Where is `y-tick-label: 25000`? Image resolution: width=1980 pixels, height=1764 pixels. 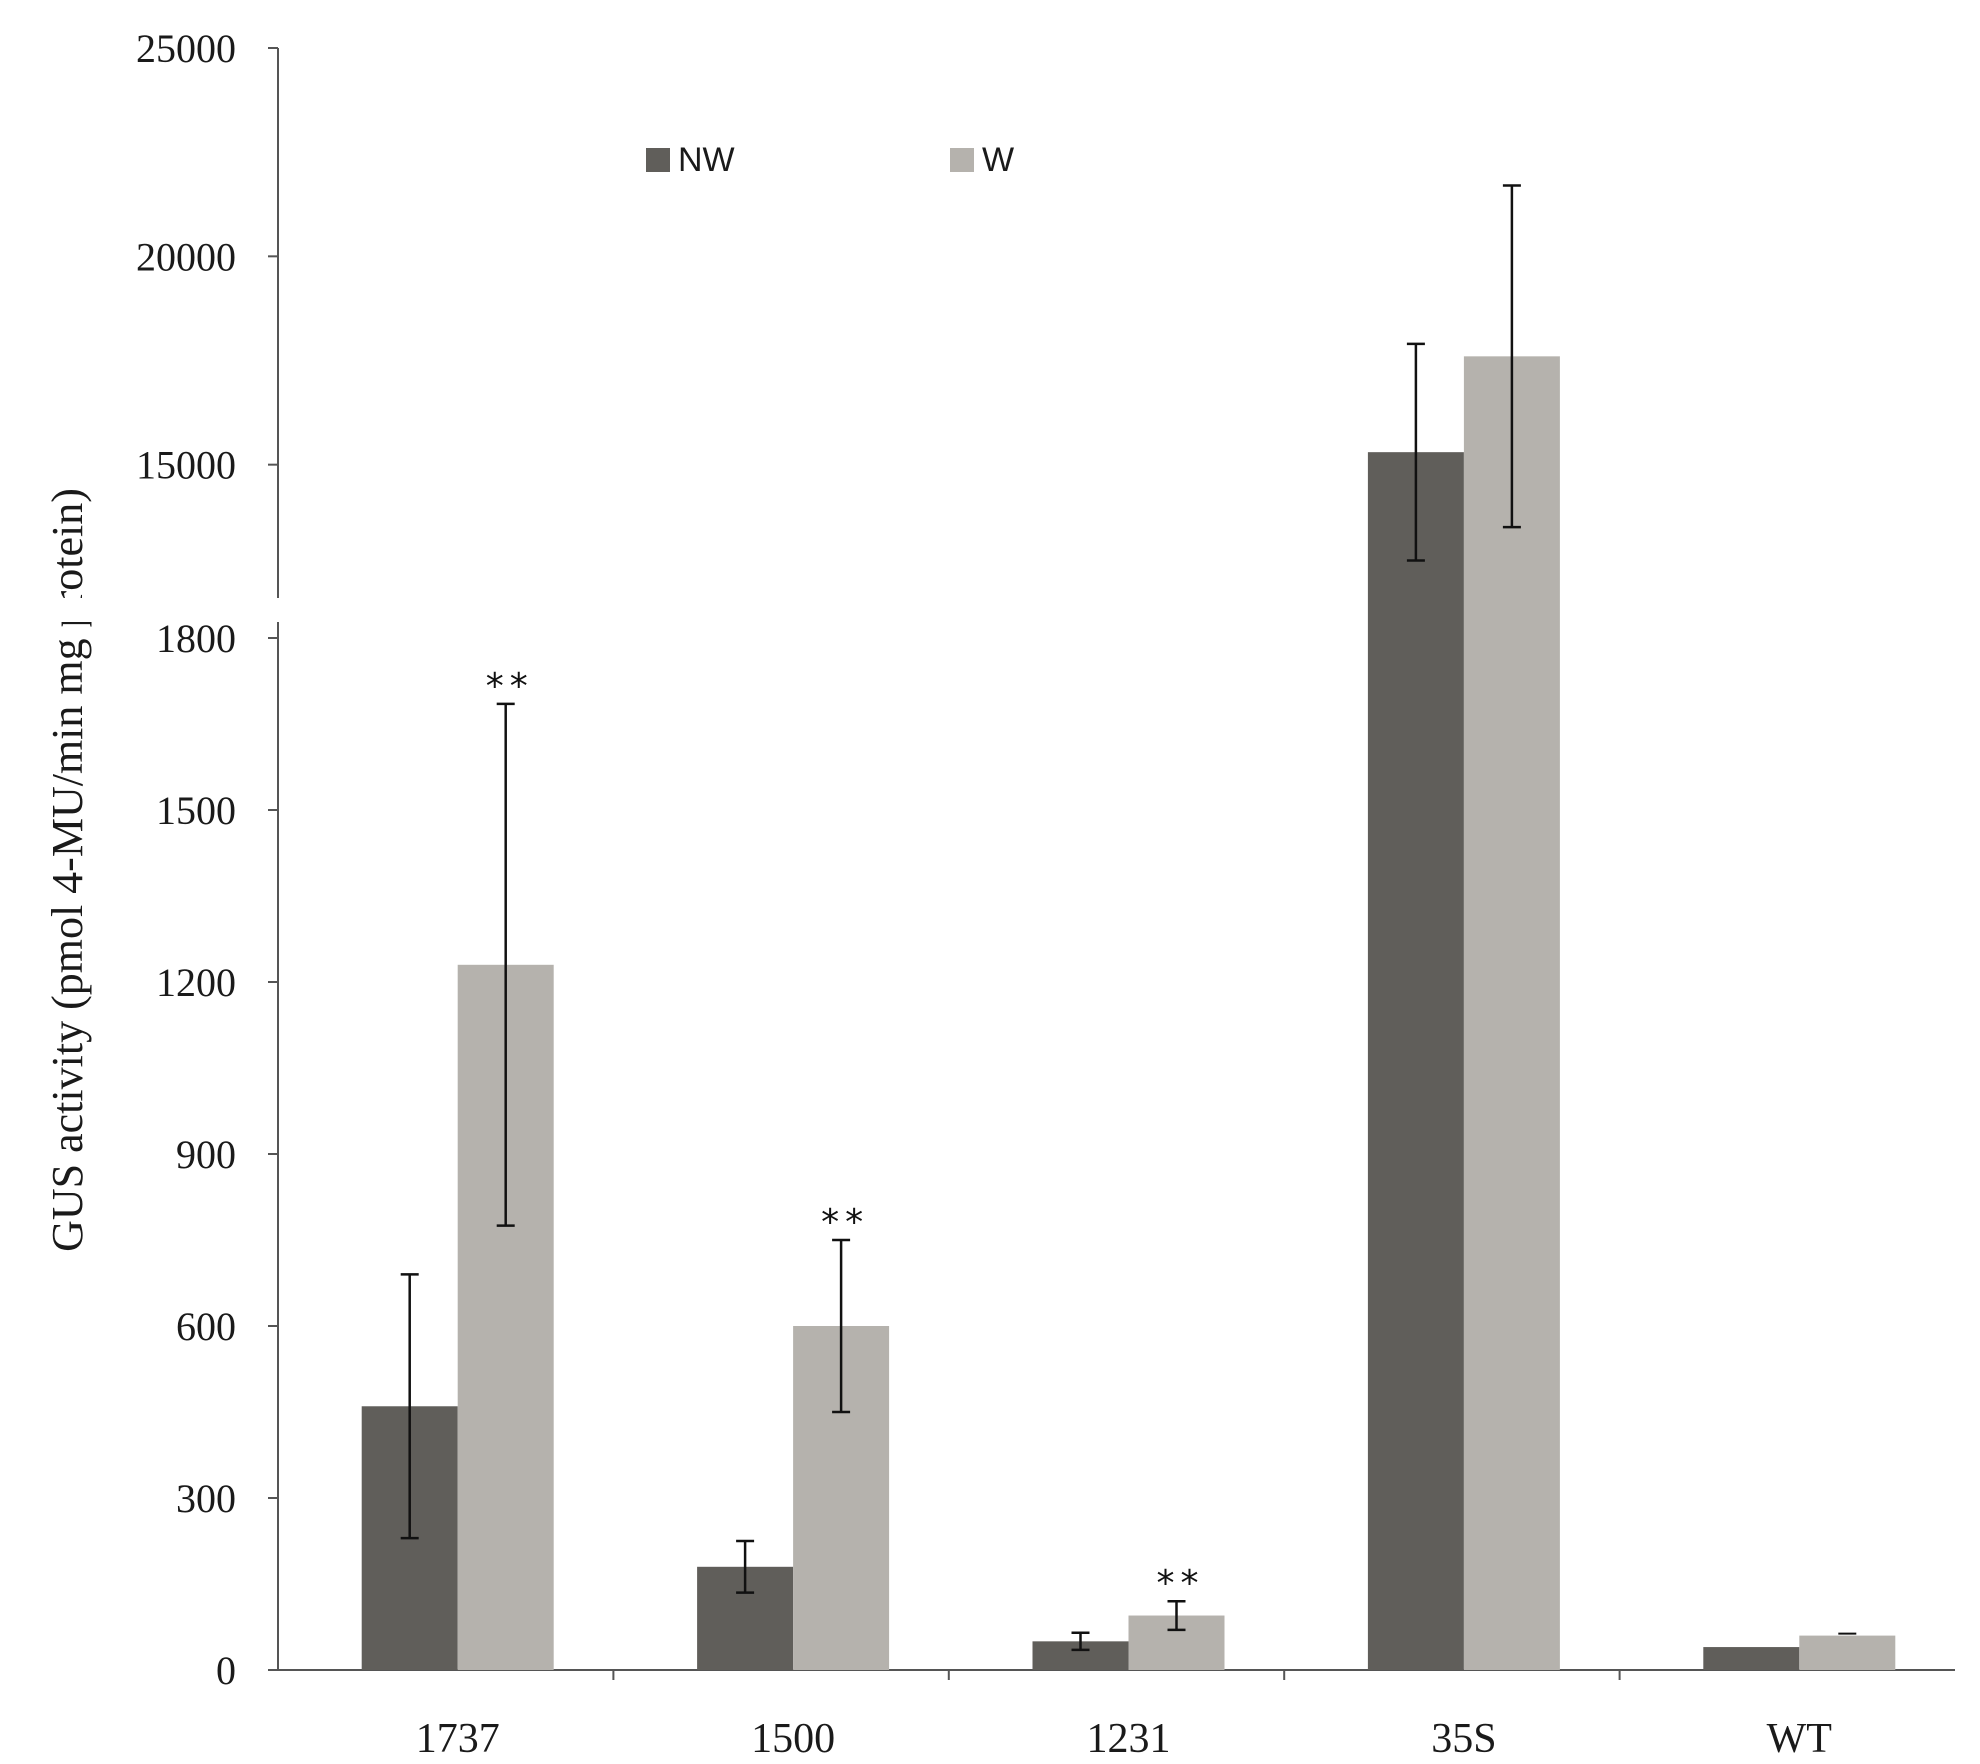 y-tick-label: 25000 is located at coordinates (186, 48).